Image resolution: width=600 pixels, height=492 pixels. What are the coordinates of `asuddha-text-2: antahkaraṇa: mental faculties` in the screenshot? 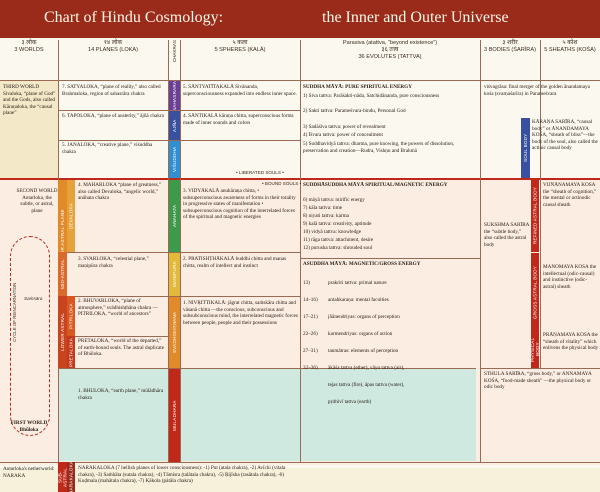 It's located at (358, 300).